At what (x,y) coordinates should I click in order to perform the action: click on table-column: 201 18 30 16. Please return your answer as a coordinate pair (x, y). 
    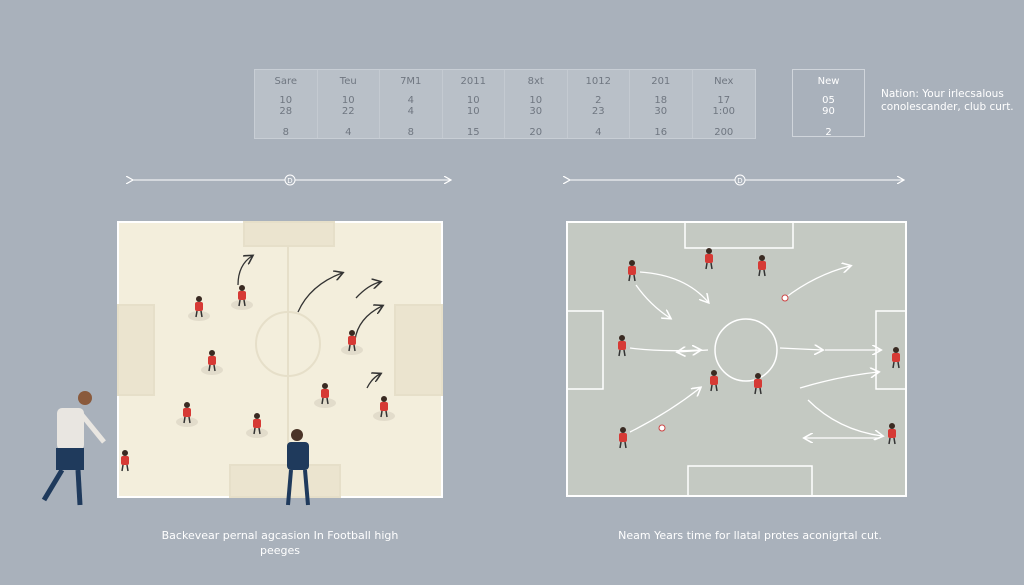
    Looking at the image, I should click on (661, 104).